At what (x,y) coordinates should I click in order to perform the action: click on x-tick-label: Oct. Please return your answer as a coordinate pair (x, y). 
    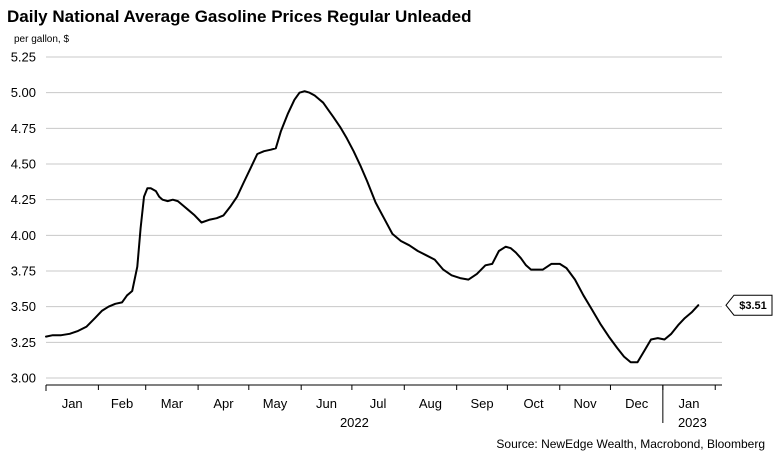
    Looking at the image, I should click on (533, 403).